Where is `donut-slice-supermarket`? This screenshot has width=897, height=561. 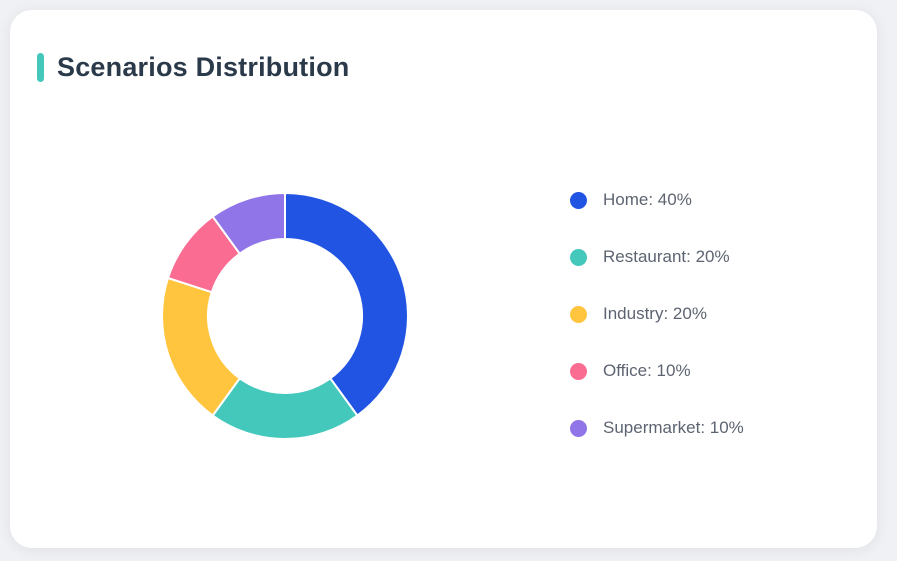
donut-slice-supermarket is located at coordinates (248, 223).